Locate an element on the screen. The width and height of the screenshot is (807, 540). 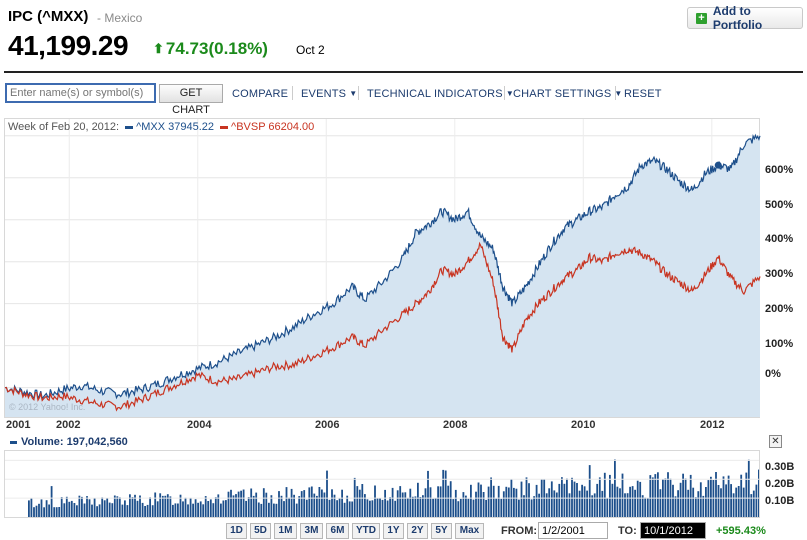
to-label: TO: is located at coordinates (627, 531).